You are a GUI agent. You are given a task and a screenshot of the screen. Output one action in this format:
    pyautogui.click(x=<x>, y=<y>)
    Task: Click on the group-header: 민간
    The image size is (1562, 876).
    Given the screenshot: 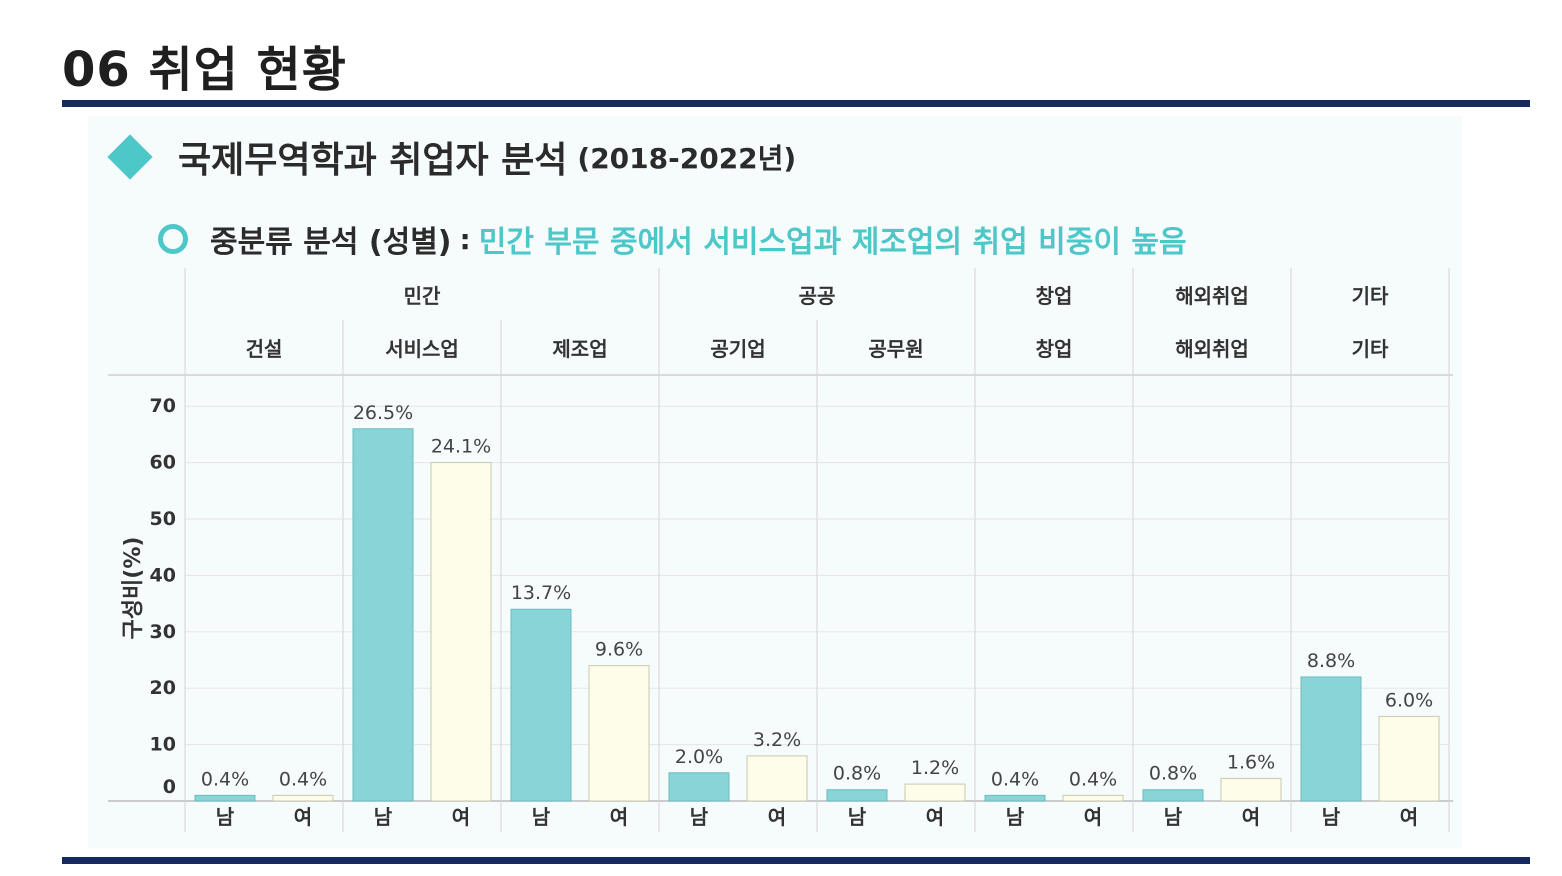 What is the action you would take?
    pyautogui.click(x=422, y=296)
    